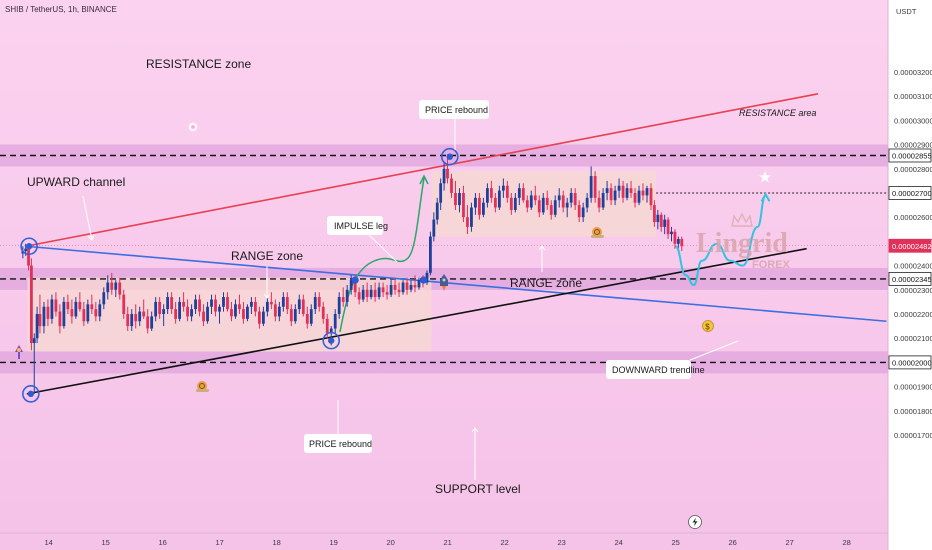  I want to click on x-tick-label: 15, so click(106, 542).